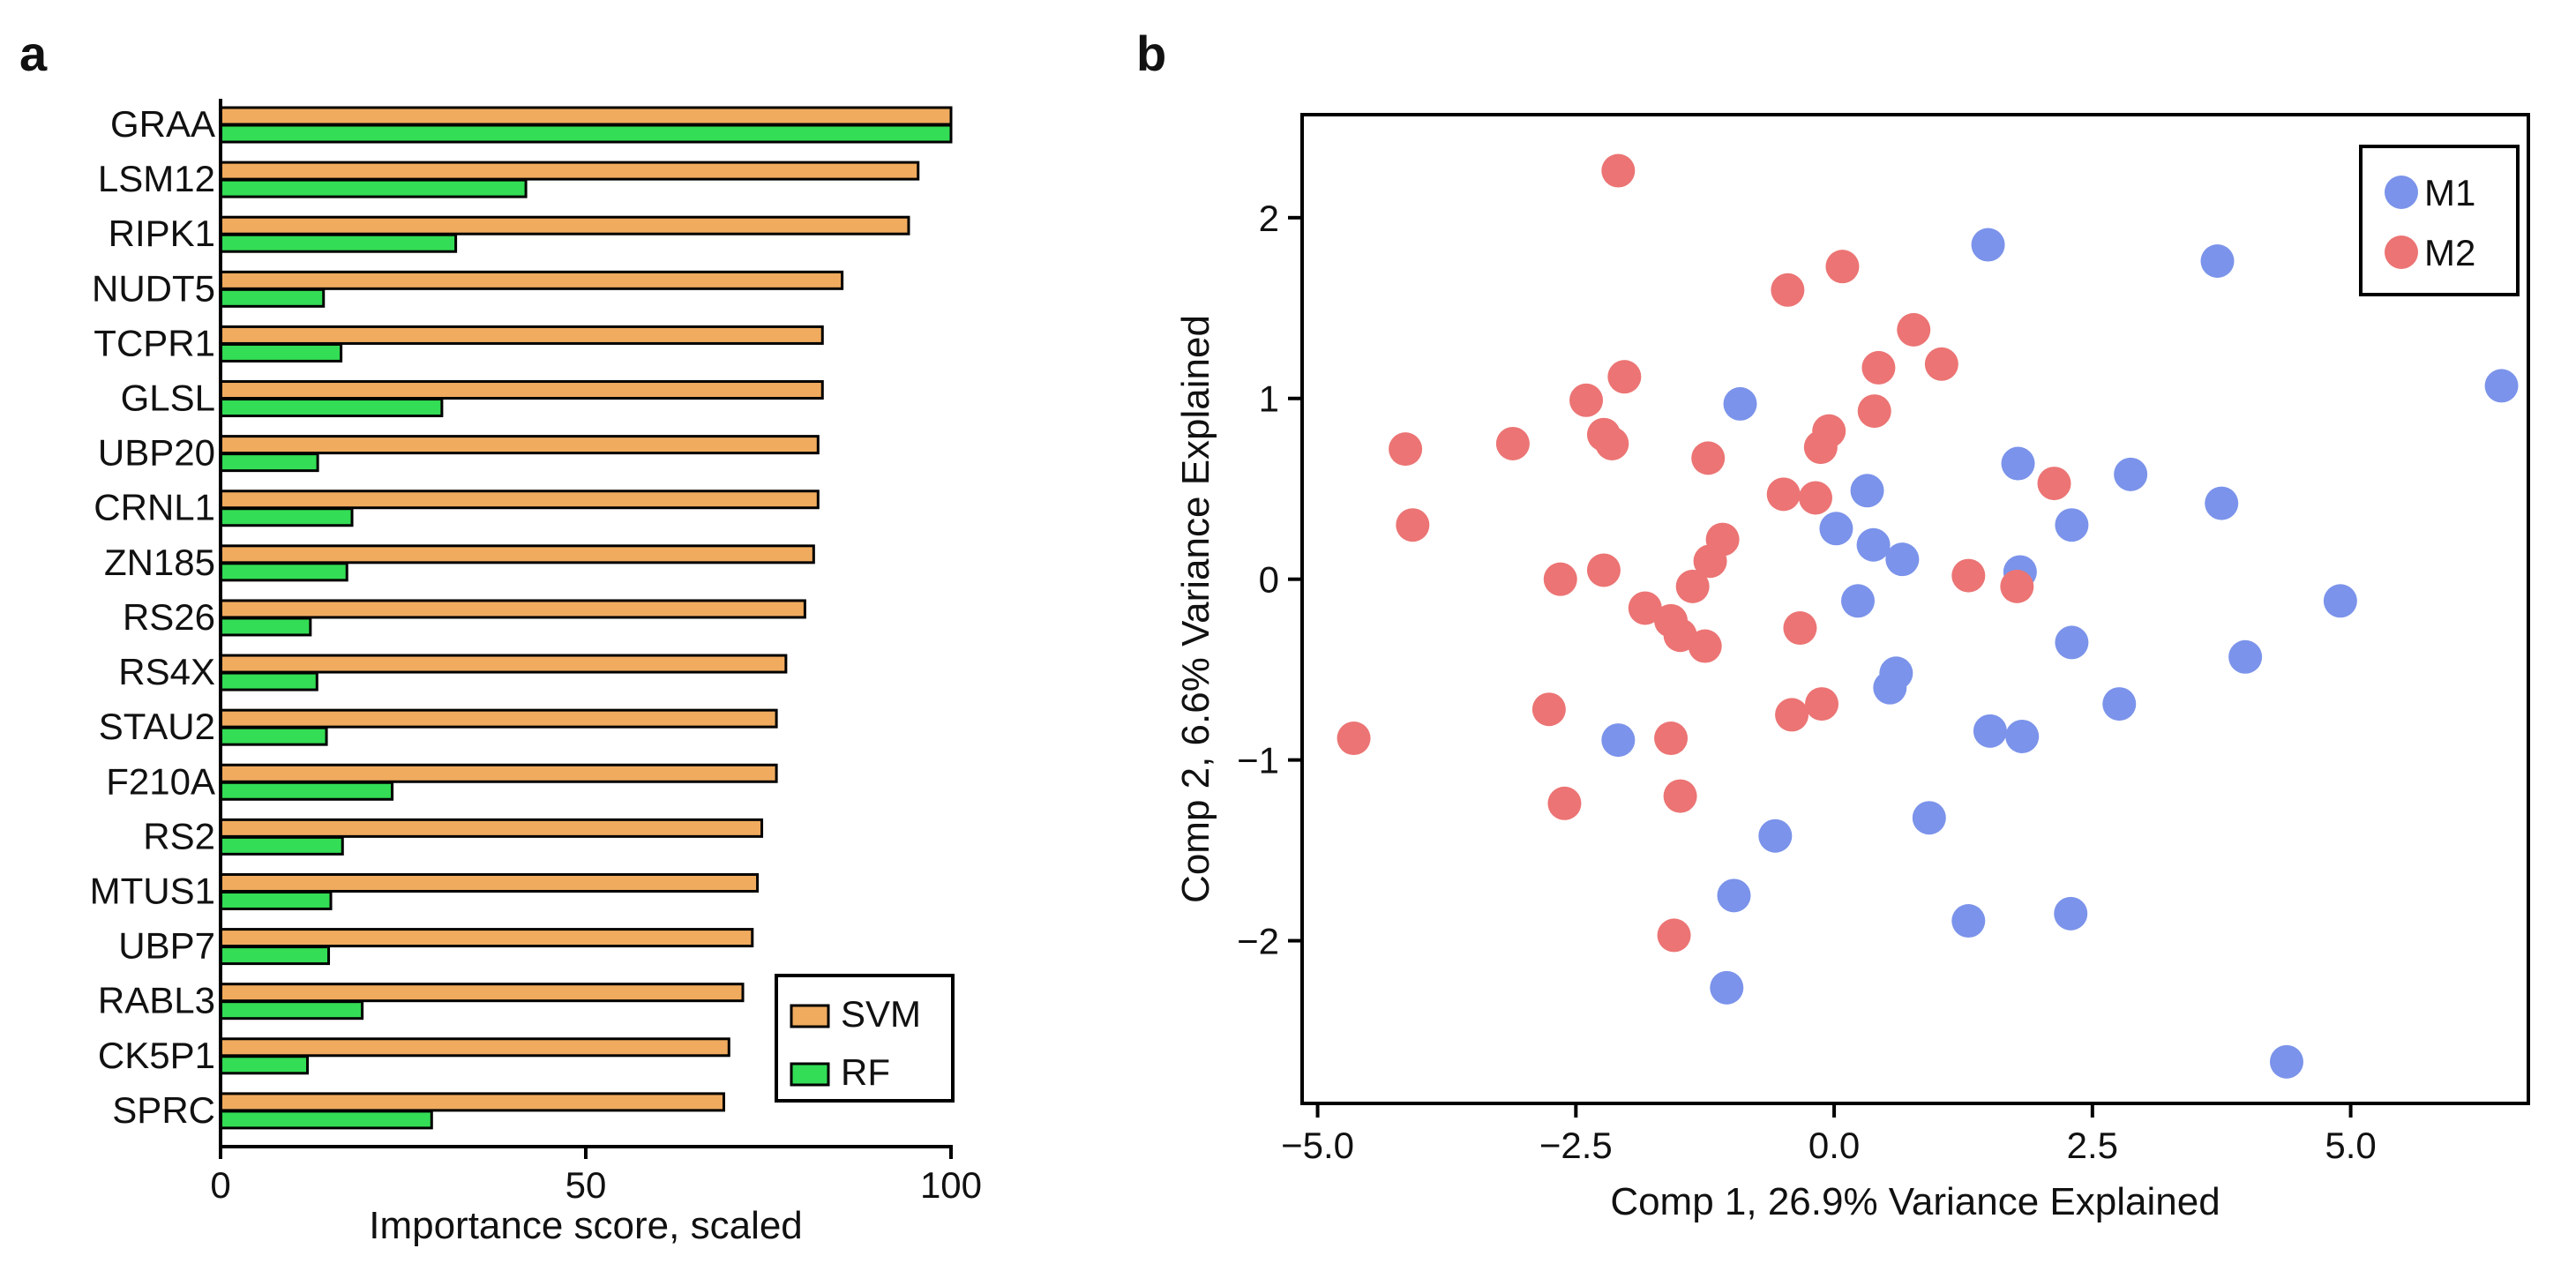  I want to click on x-axis-ticks: −5.0 −2.5 0.0 2.5 5.0, so click(1829, 1134).